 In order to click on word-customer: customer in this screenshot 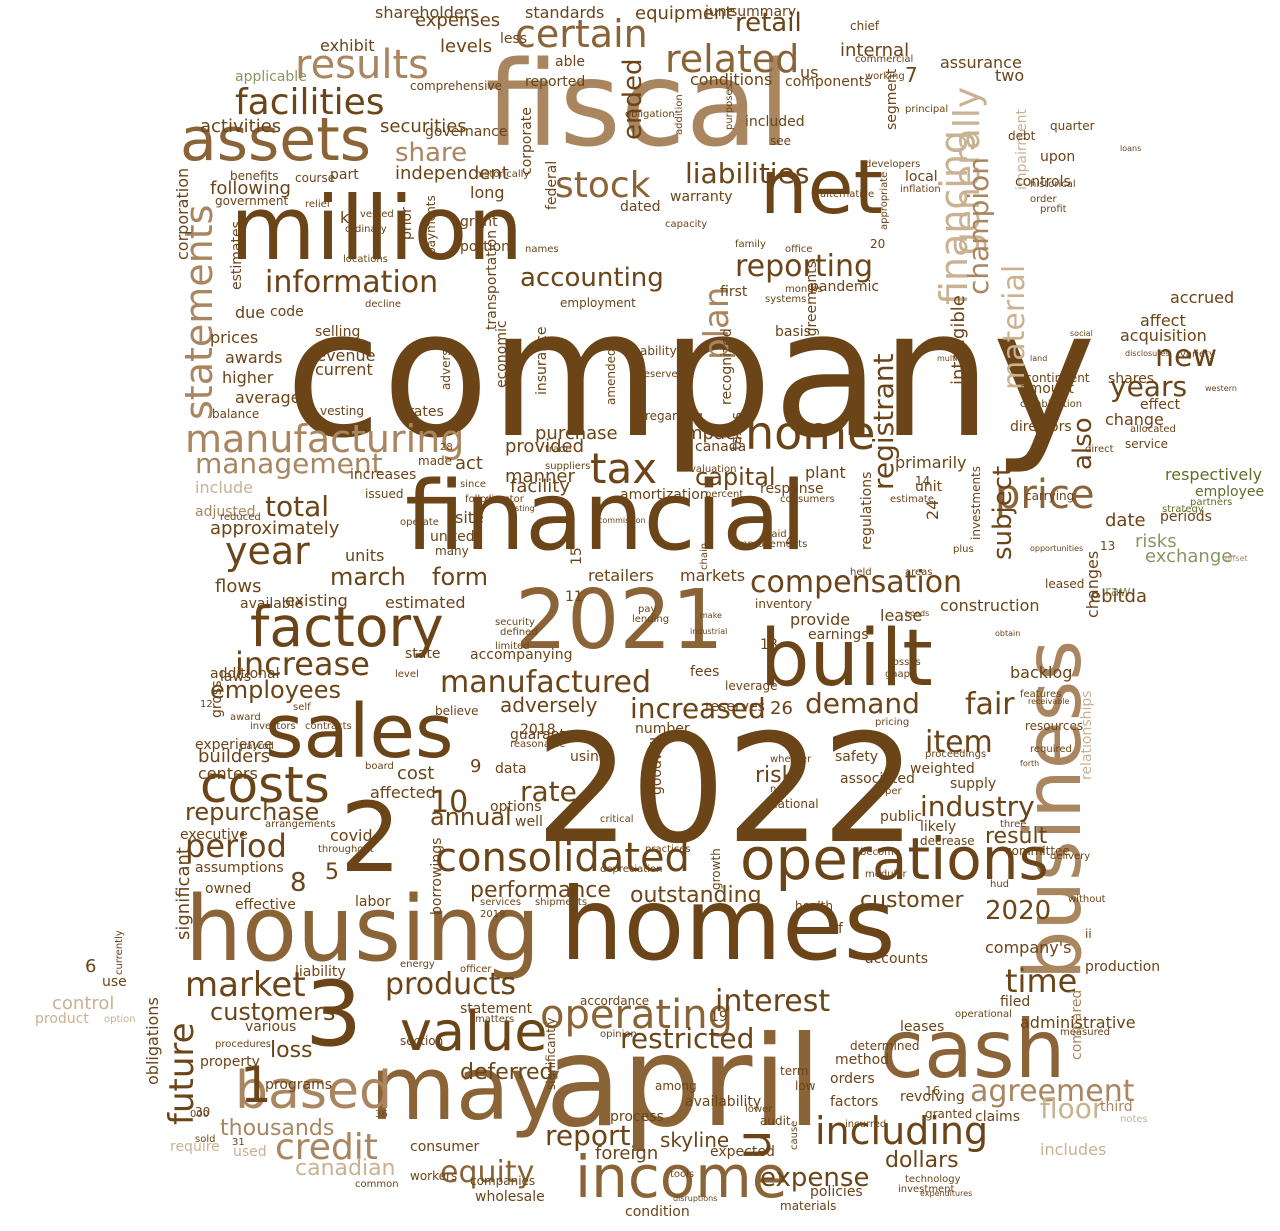, I will do `click(912, 900)`.